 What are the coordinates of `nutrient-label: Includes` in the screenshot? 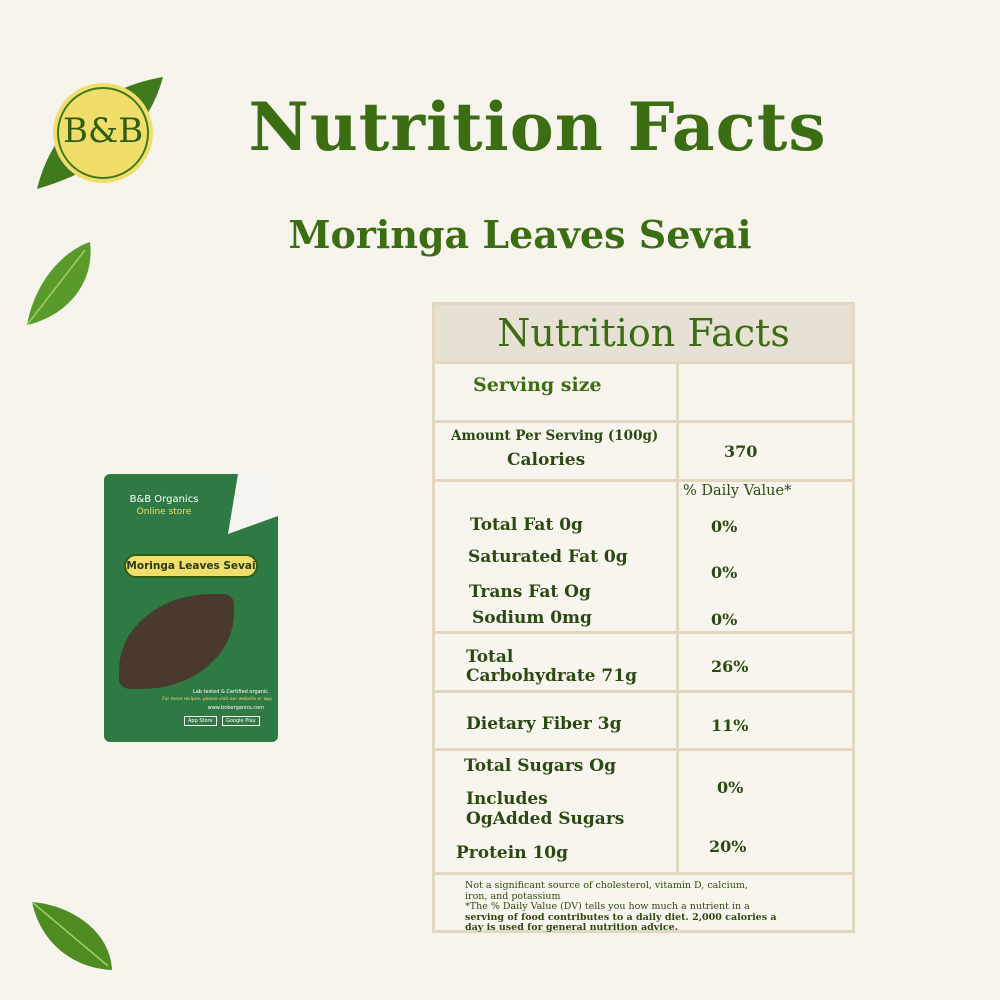 It's located at (507, 799).